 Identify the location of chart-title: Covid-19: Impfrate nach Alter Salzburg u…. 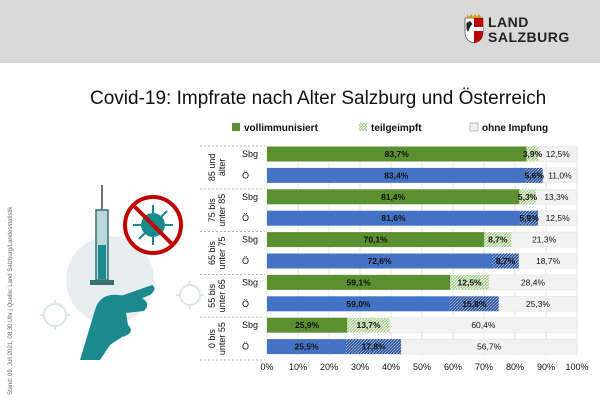
(318, 98).